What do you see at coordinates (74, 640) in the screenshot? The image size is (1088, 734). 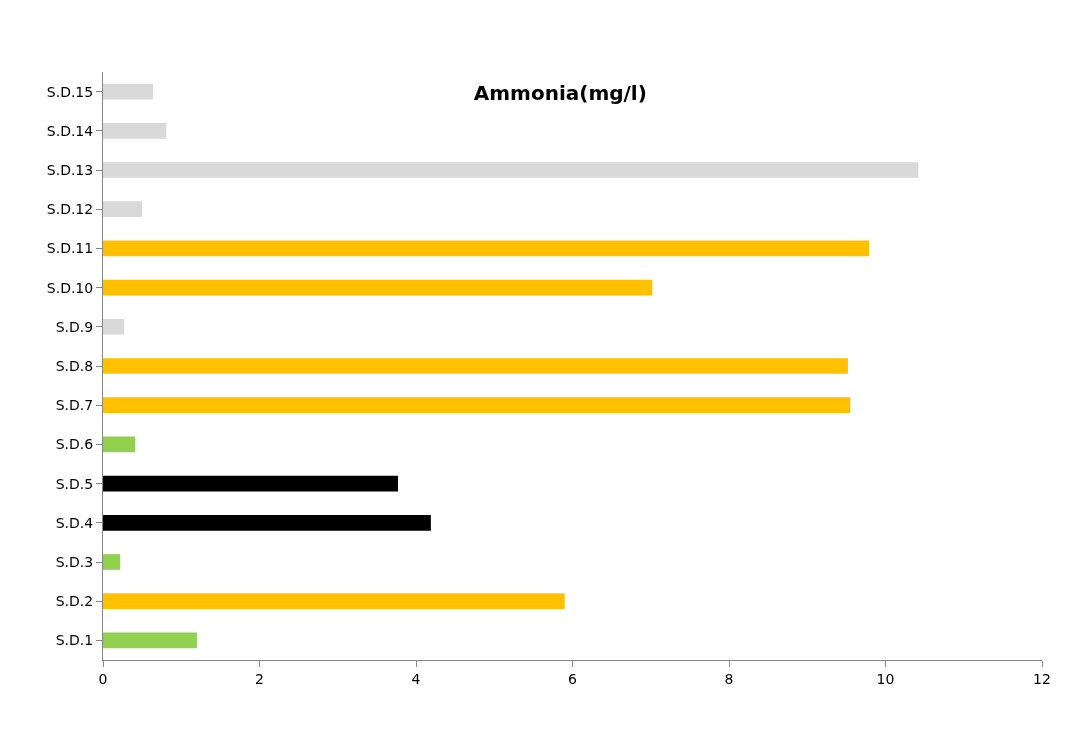 I see `y-tick-label: S.D.1` at bounding box center [74, 640].